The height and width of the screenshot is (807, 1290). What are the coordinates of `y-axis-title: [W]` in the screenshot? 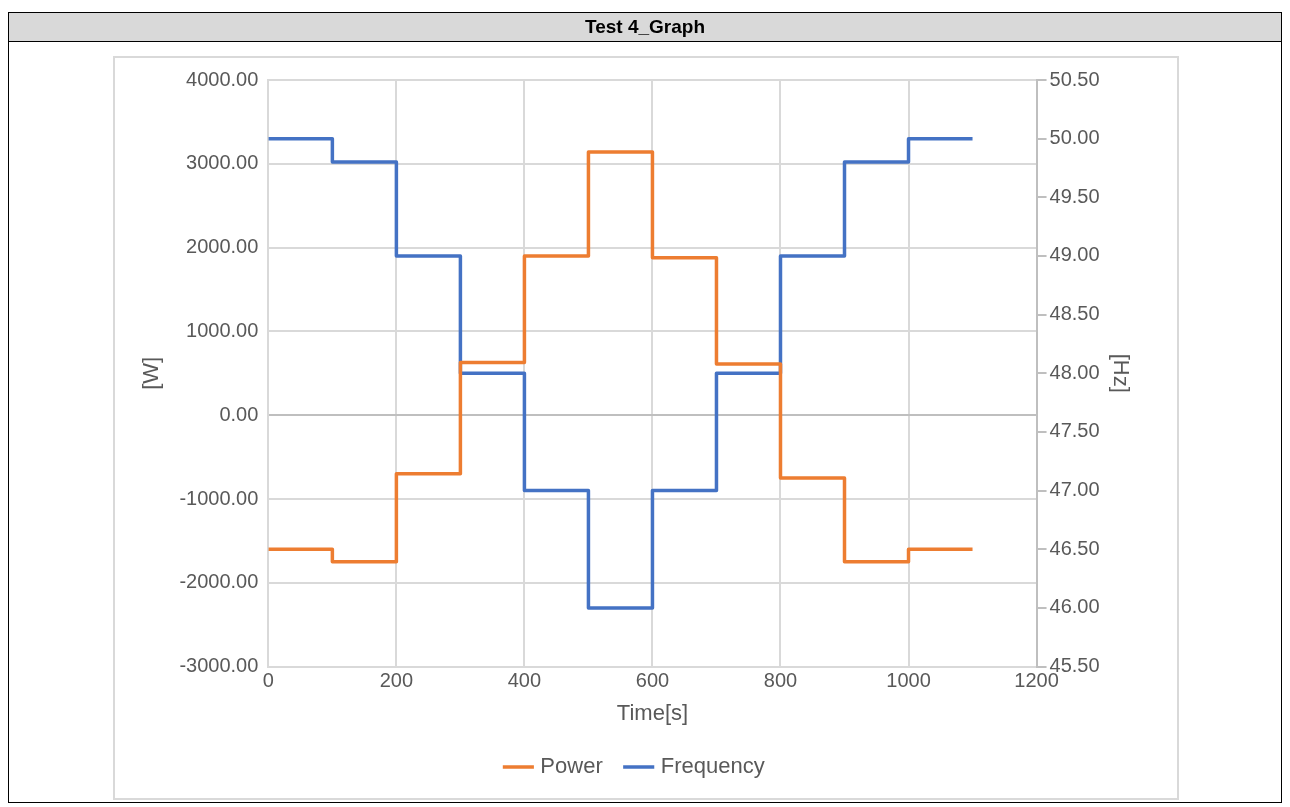 It's located at (151, 373).